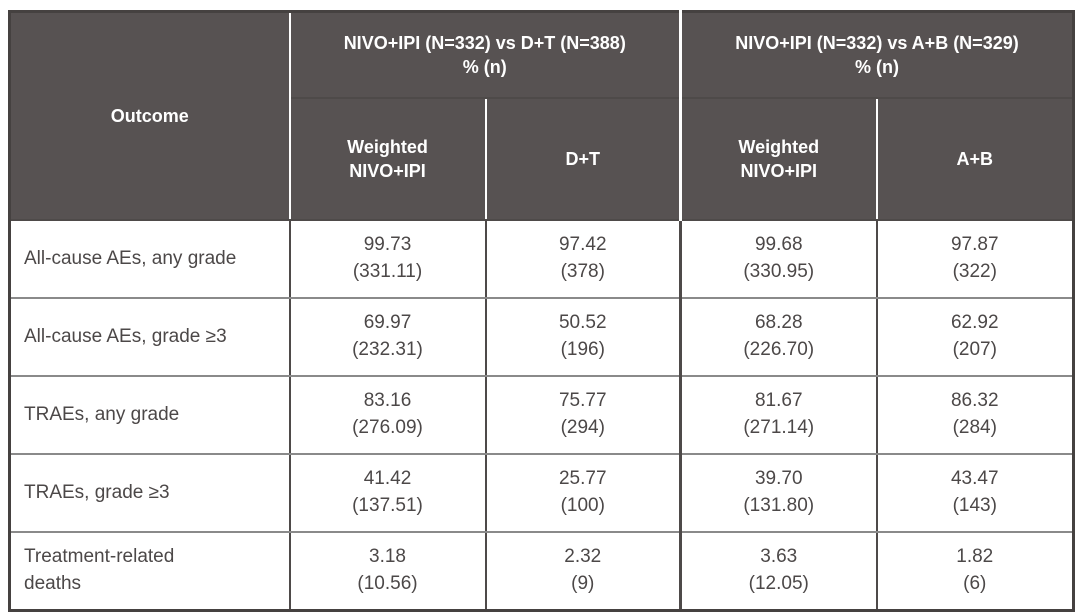 This screenshot has width=1080, height=612. Describe the element at coordinates (975, 493) in the screenshot. I see `value-cell: 43.47 (143)` at that location.